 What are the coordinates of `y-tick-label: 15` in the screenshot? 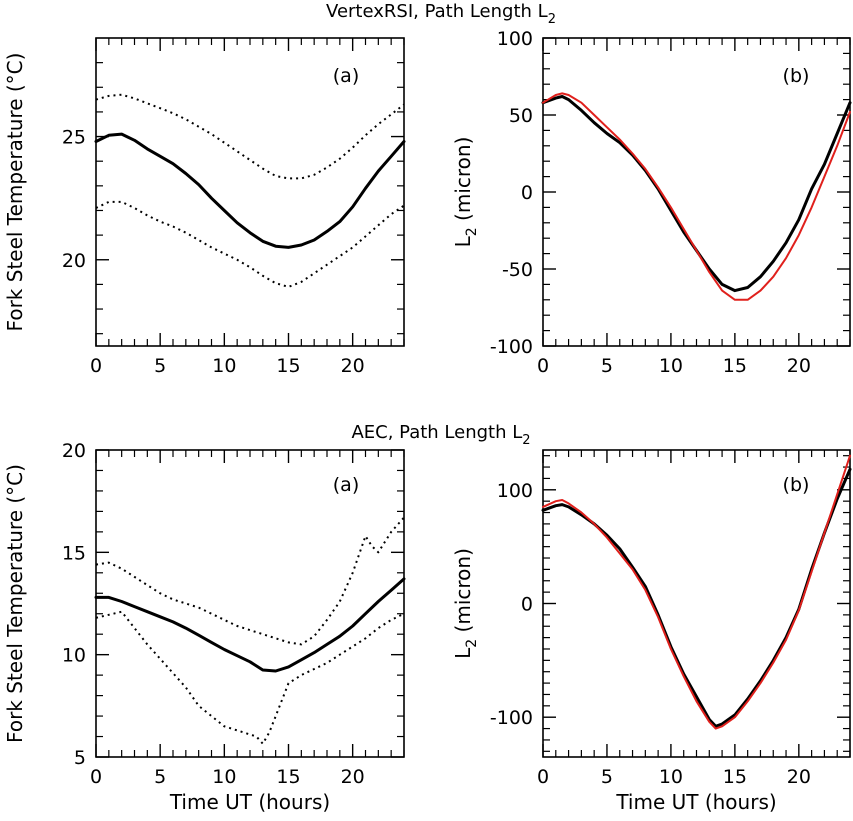 It's located at (74, 553).